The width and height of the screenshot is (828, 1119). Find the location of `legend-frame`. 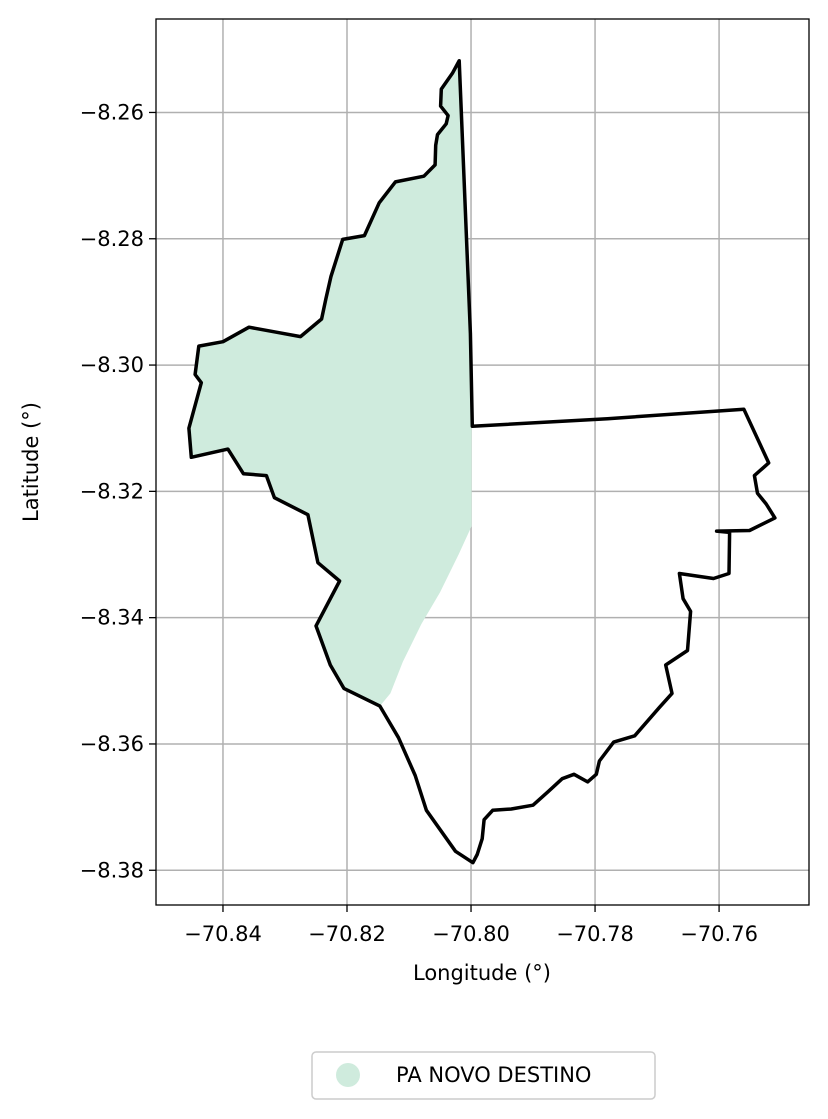

legend-frame is located at coordinates (483, 1075).